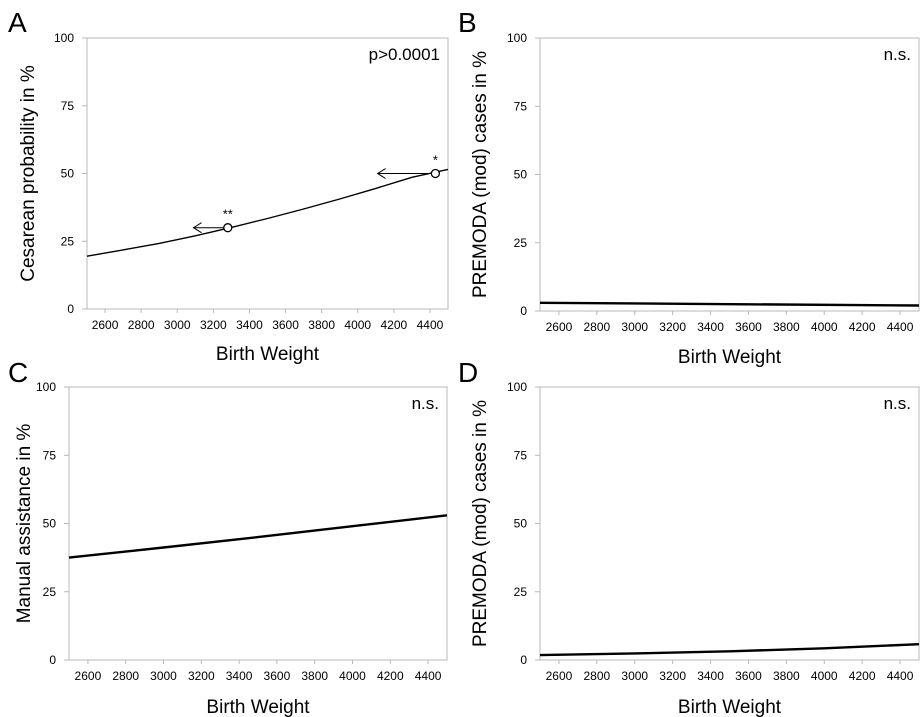  Describe the element at coordinates (24, 524) in the screenshot. I see `y-axis-title: Manual assistance in %` at that location.